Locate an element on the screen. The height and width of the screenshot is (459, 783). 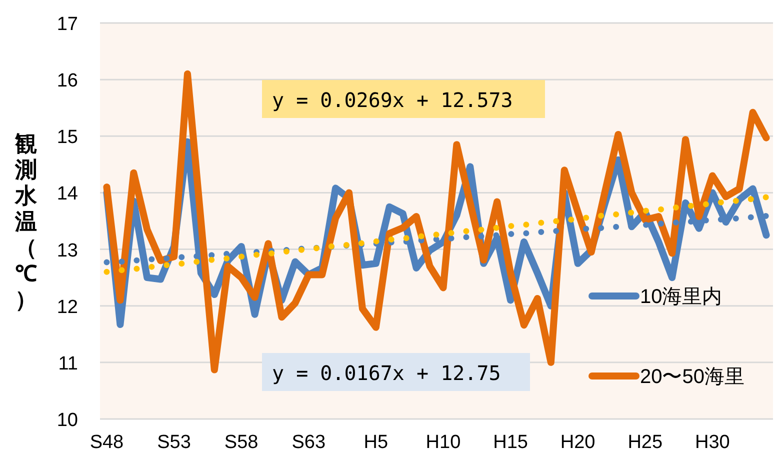
x-tick-label: H5 is located at coordinates (376, 442).